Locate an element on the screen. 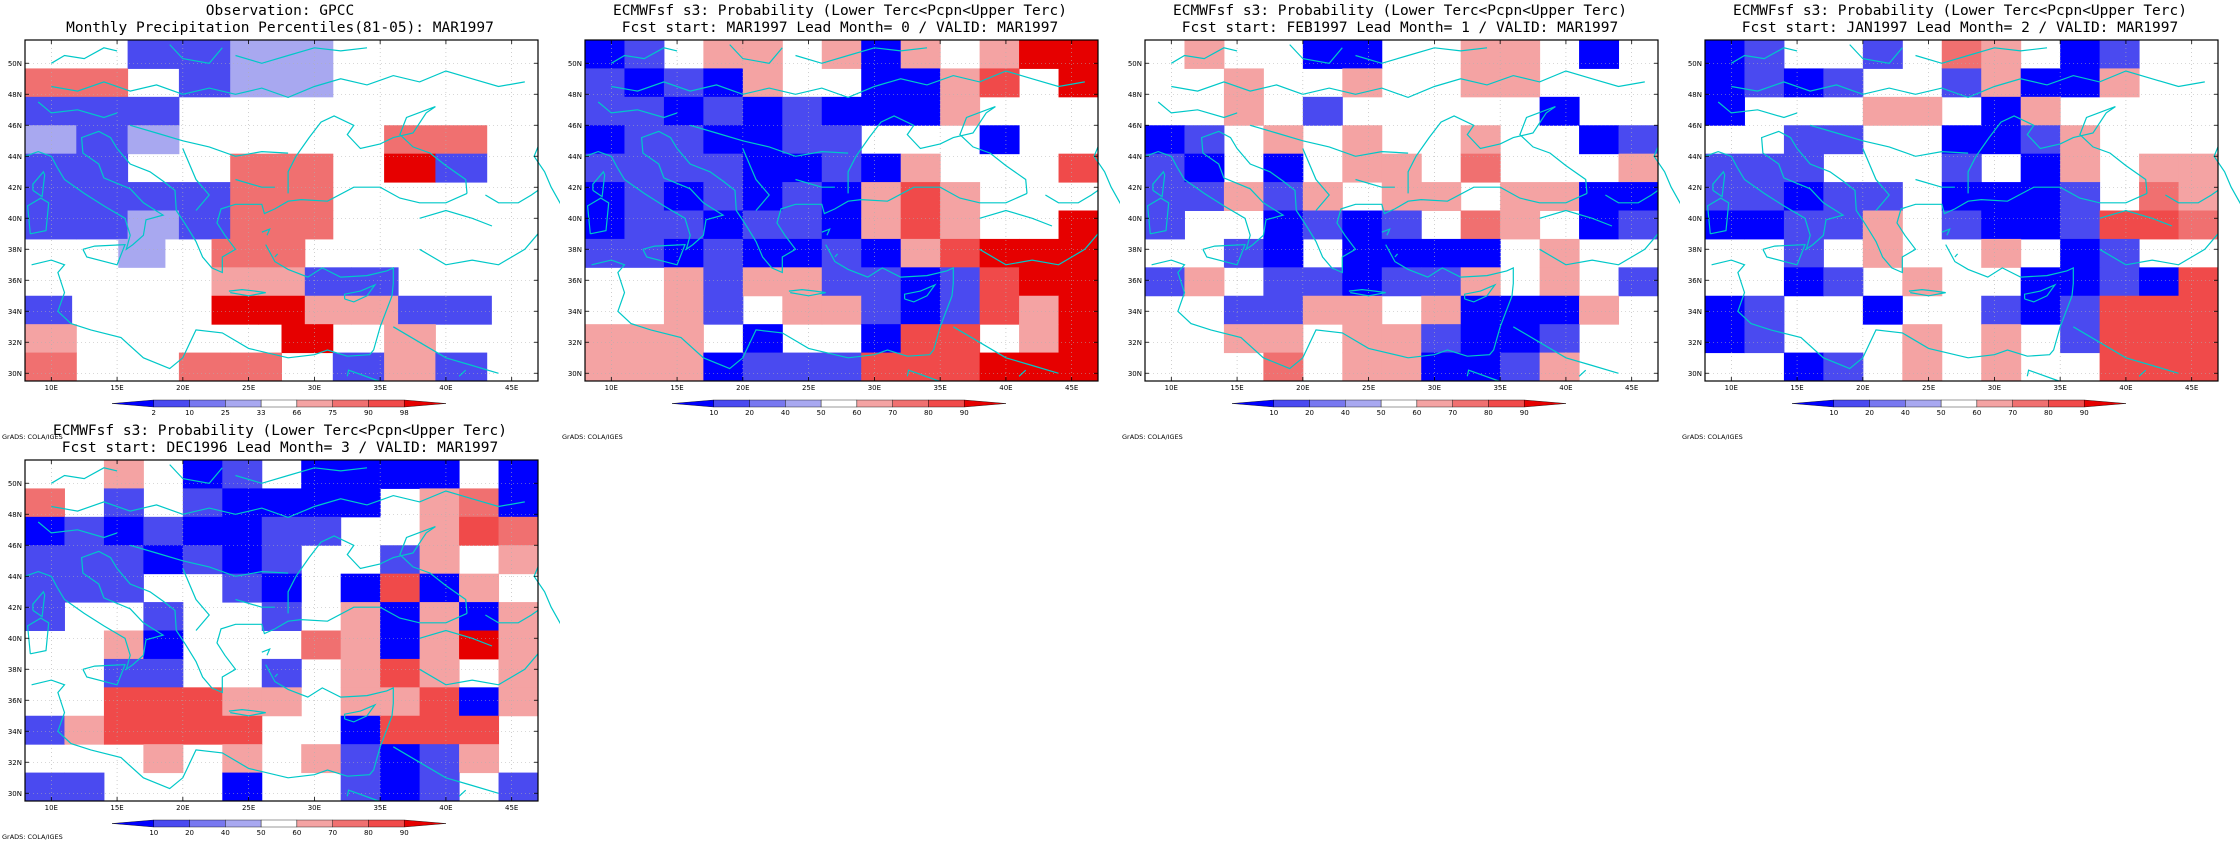  lat-label: 44N is located at coordinates (1695, 157).